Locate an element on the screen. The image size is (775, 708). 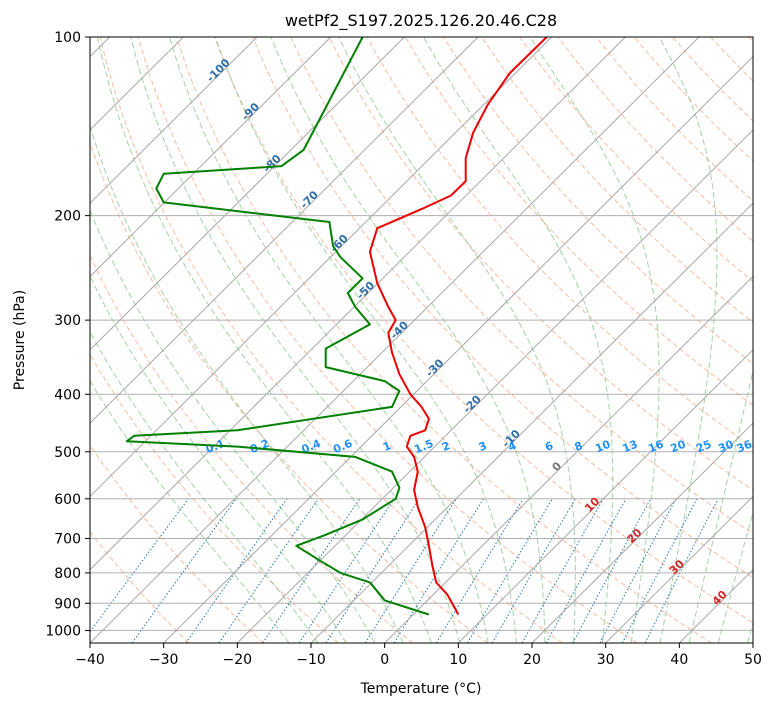
mixing-ratio-label: 36 is located at coordinates (744, 447).